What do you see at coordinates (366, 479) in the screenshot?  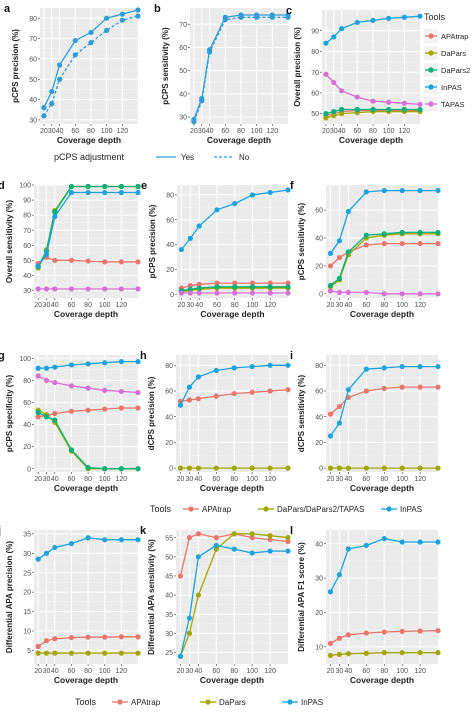 I see `tick-label-x: 60` at bounding box center [366, 479].